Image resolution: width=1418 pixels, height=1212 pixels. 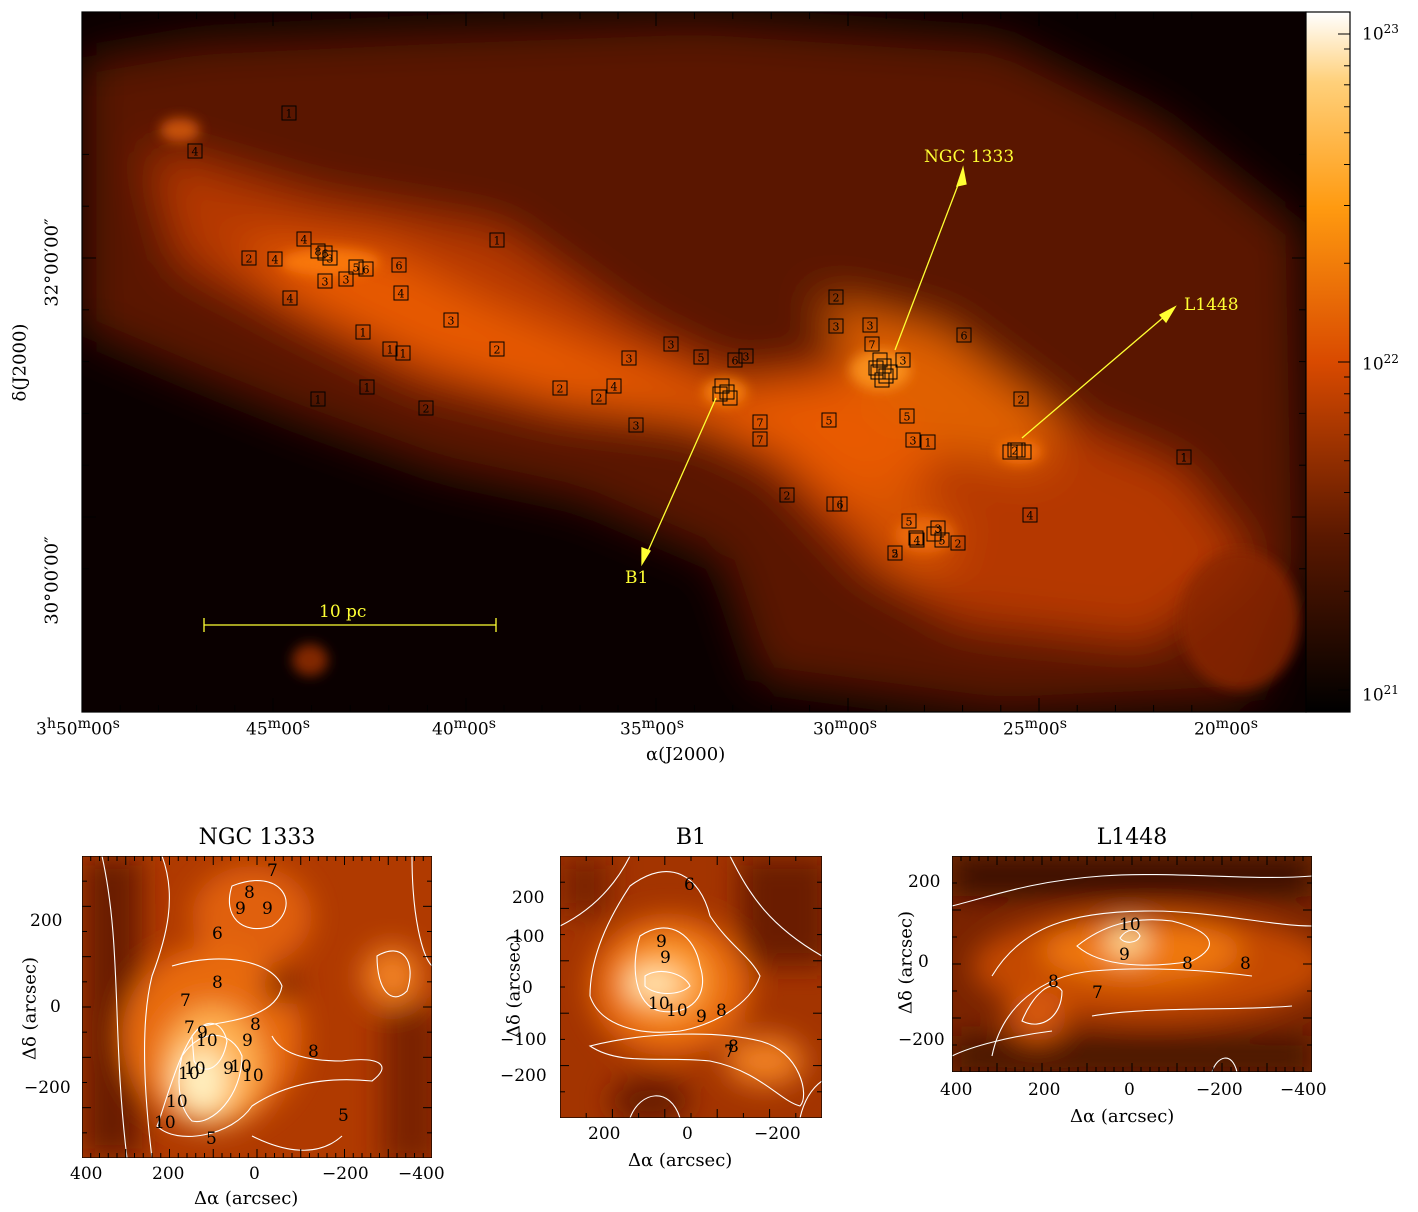 I want to click on ngc1333-contour-label: 10, so click(x=195, y=1069).